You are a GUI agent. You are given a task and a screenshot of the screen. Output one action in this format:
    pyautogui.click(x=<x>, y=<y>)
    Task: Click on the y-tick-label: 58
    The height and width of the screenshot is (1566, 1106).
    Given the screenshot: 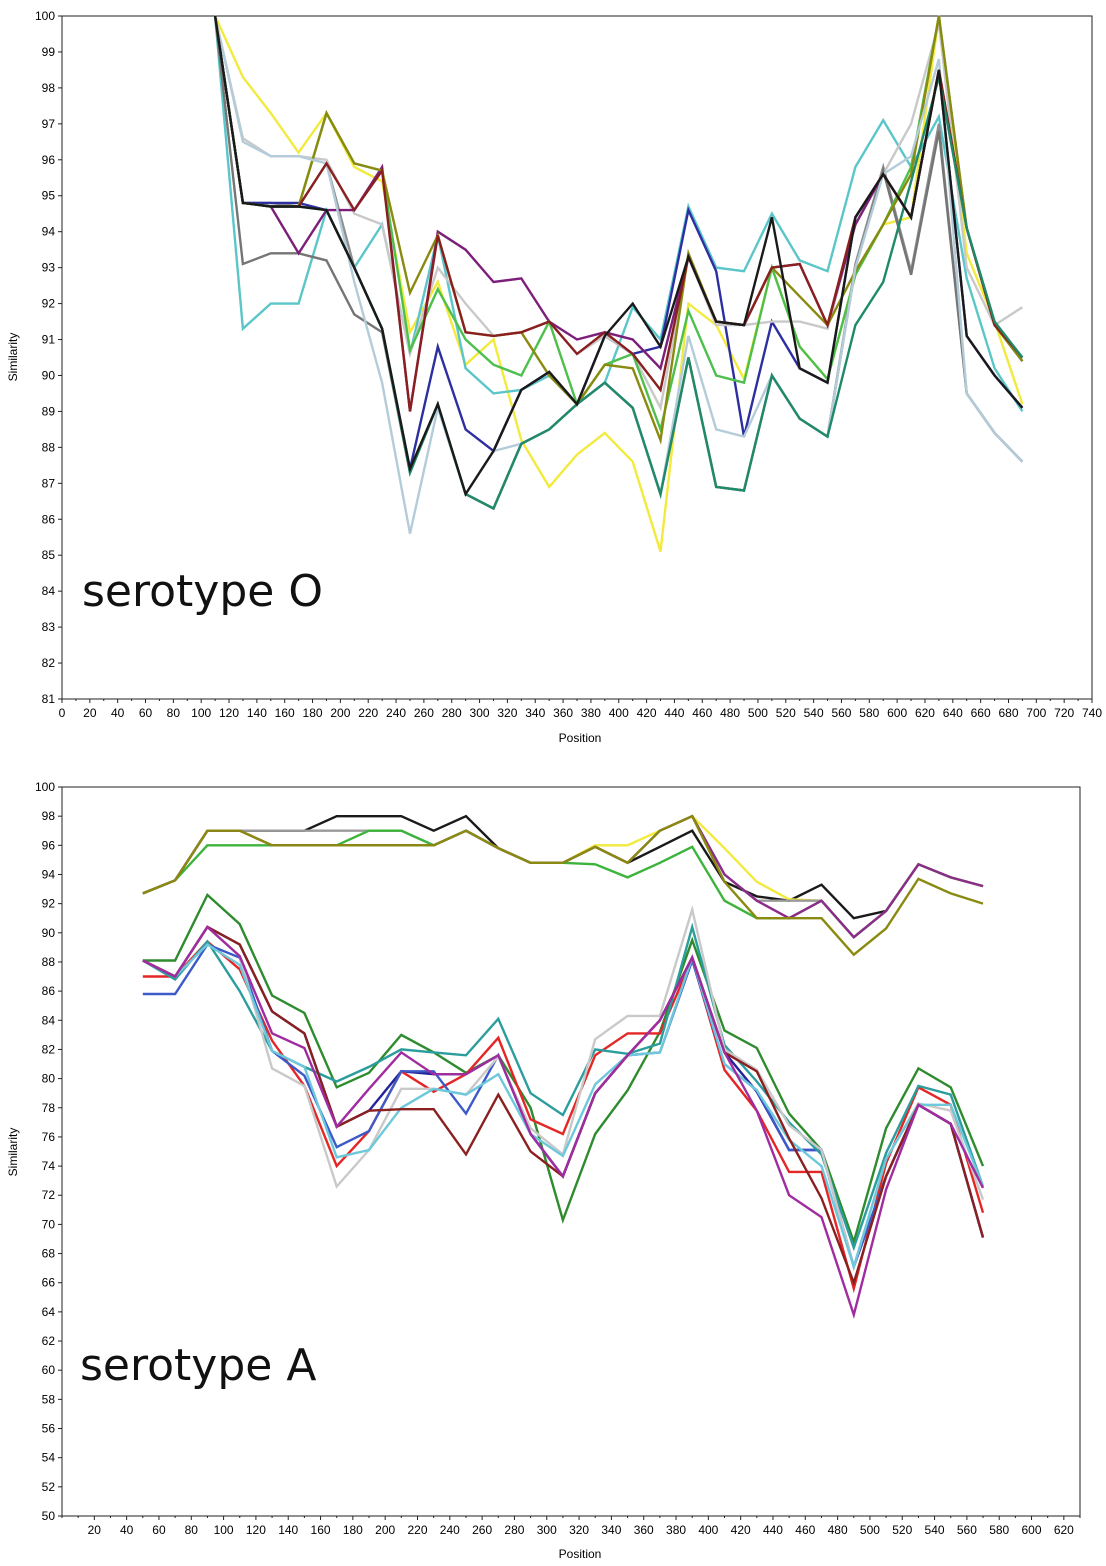 What is the action you would take?
    pyautogui.click(x=49, y=1399)
    